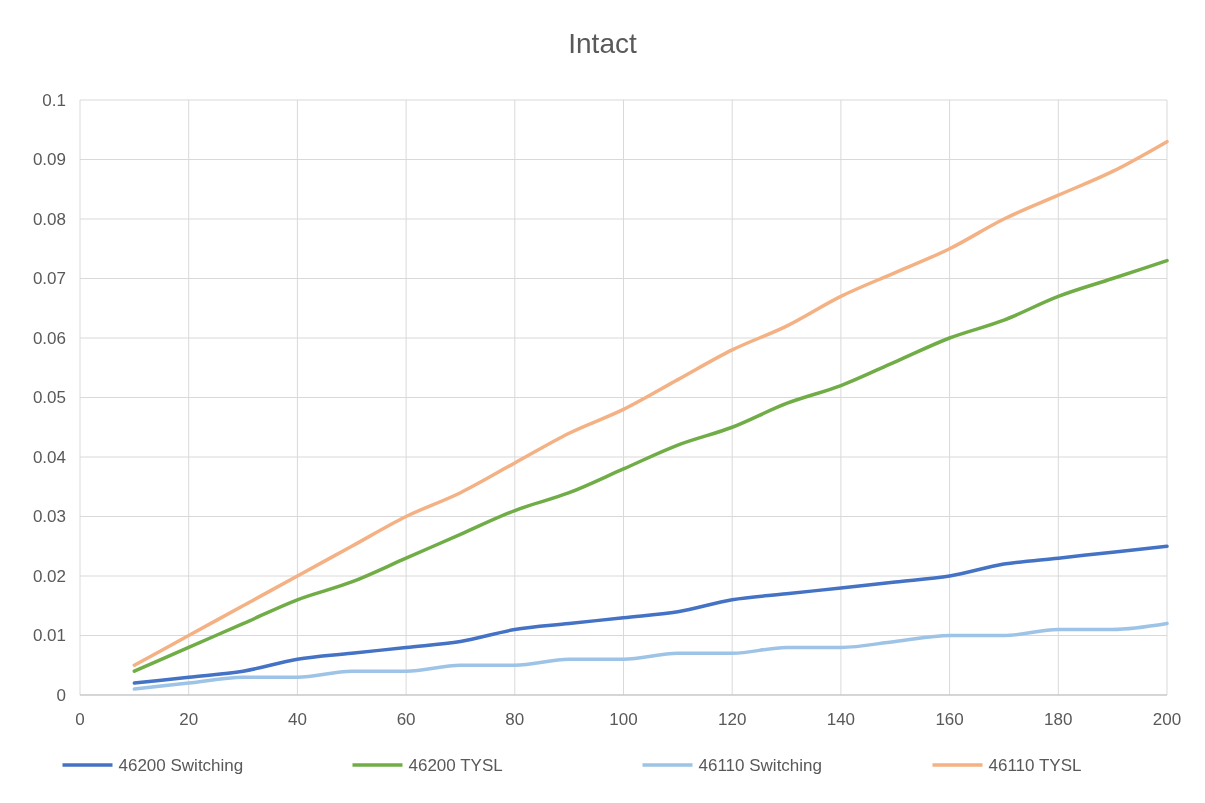 This screenshot has width=1205, height=803. I want to click on y-tick-label: 0.02, so click(49, 576).